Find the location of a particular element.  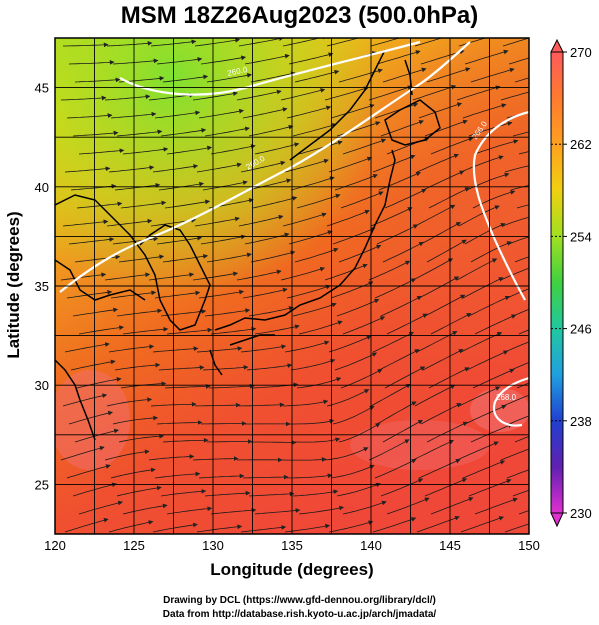

colorbar: 270 262 254 246 238 230 is located at coordinates (571, 283).